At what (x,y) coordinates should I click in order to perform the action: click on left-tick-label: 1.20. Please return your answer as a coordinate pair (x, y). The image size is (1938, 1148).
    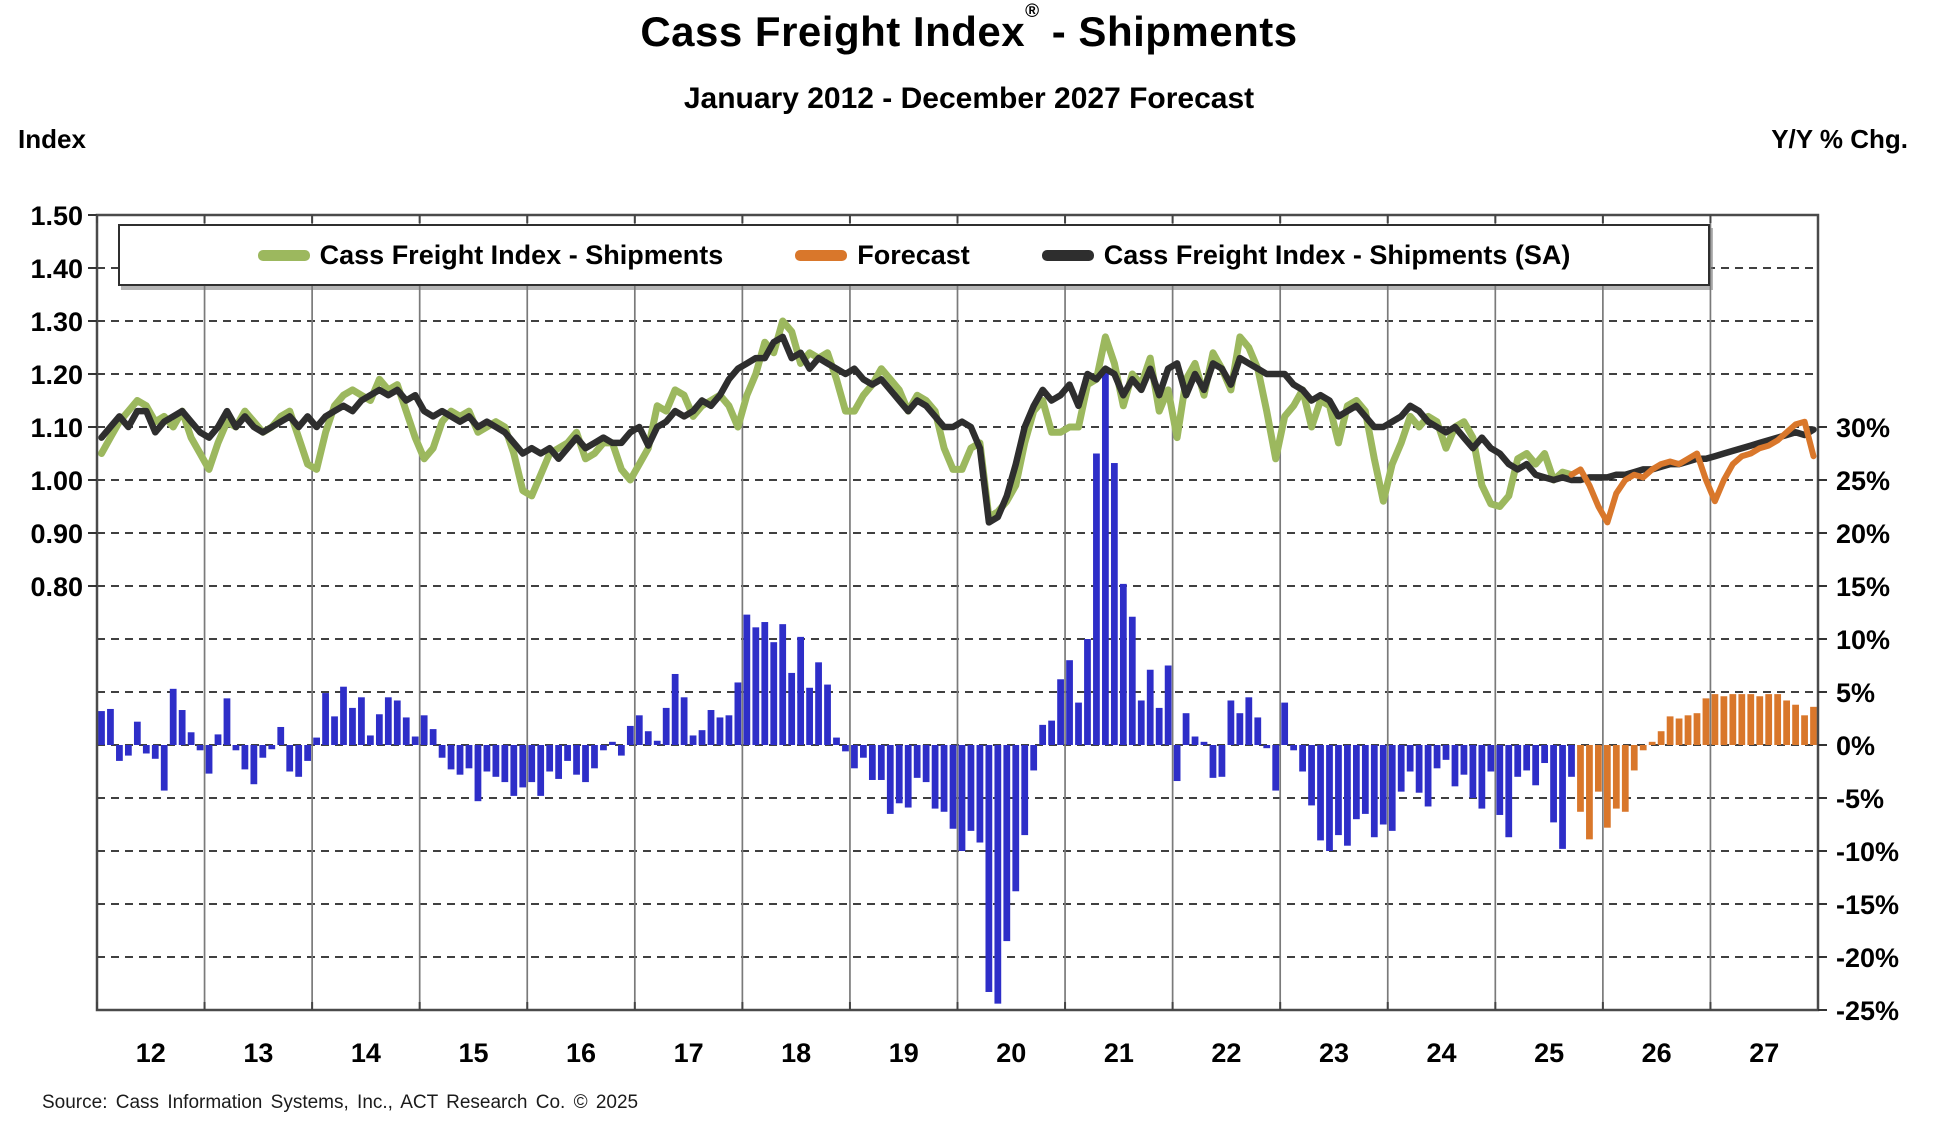
    Looking at the image, I should click on (56, 375).